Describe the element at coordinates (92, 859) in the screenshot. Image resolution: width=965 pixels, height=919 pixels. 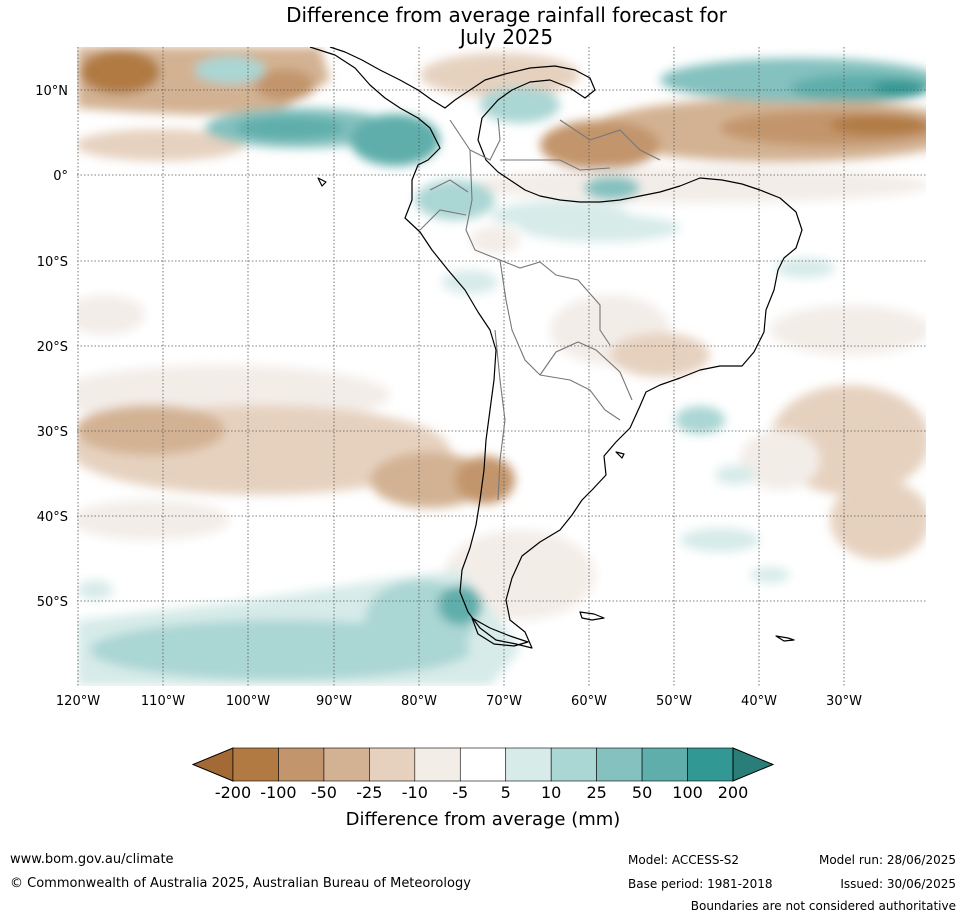
I see `website-text: www.bom.gov.au/climate` at that location.